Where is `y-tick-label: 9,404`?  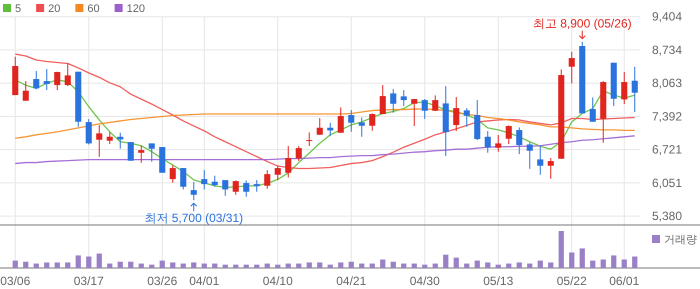
y-tick-label: 9,404 is located at coordinates (667, 17).